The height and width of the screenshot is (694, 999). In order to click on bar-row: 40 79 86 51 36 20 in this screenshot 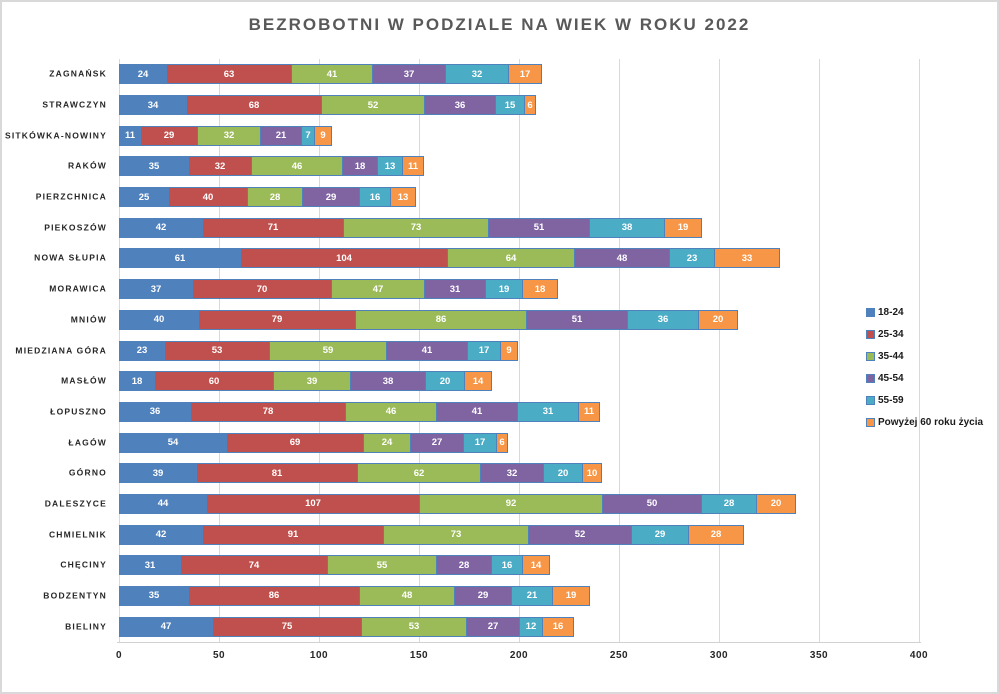, I will do `click(428, 319)`.